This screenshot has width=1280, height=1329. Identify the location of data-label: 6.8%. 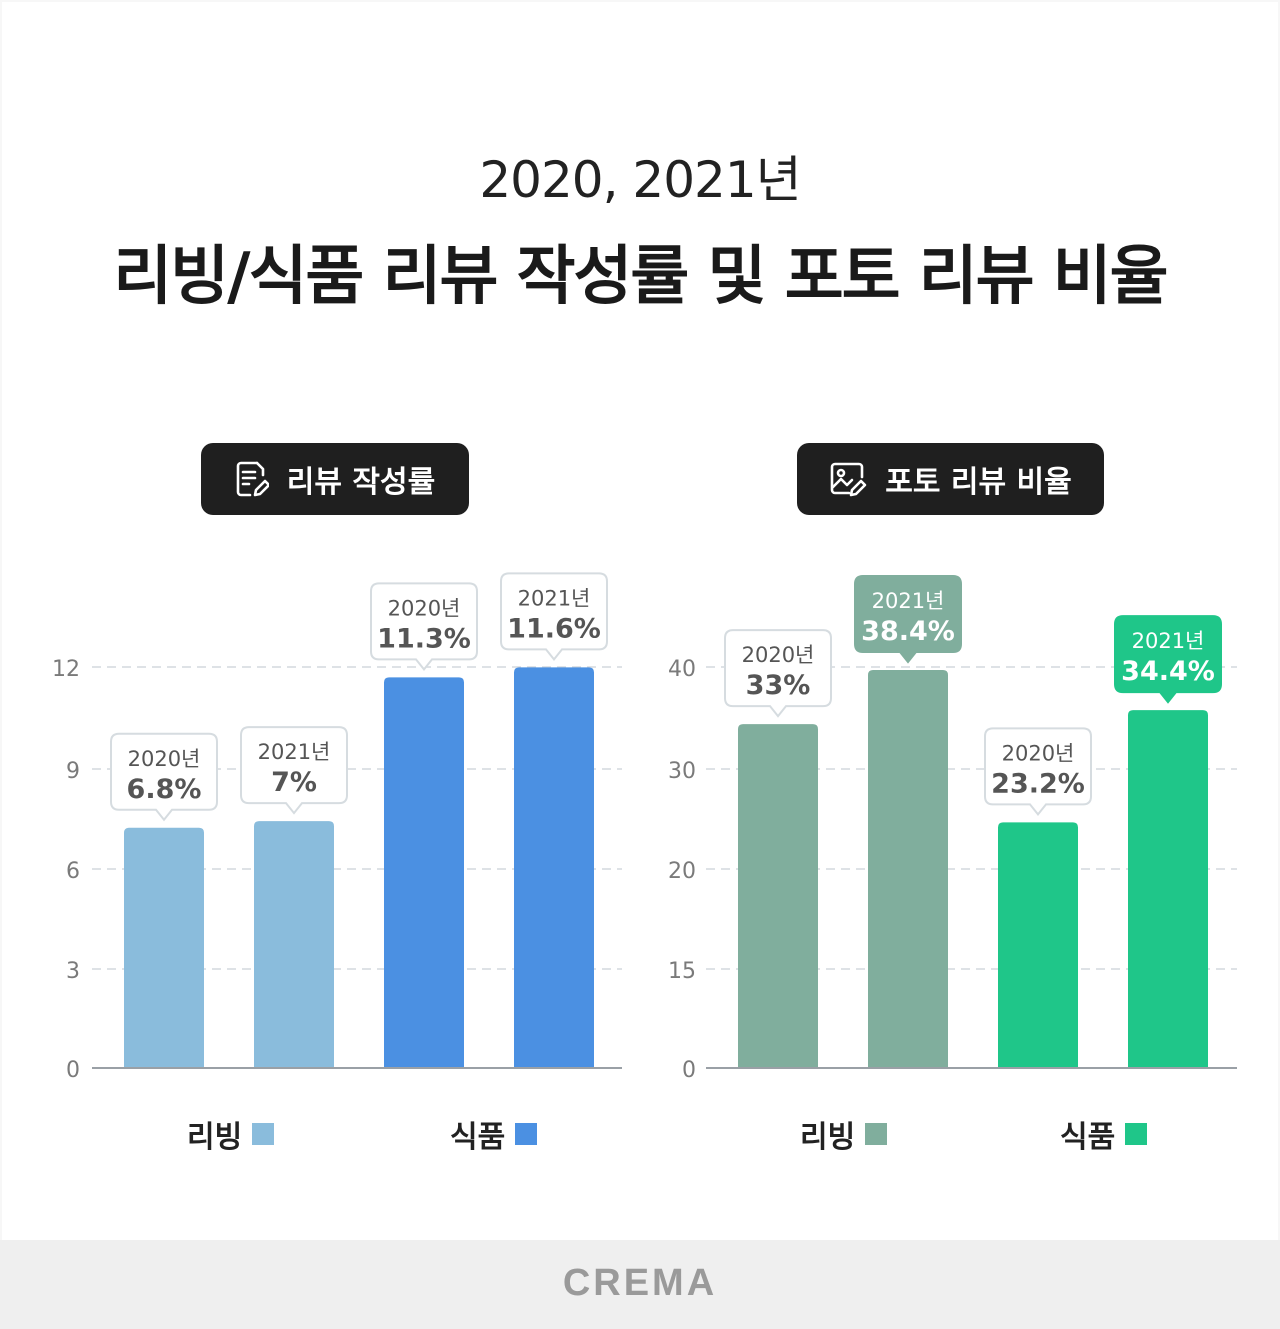
(164, 789).